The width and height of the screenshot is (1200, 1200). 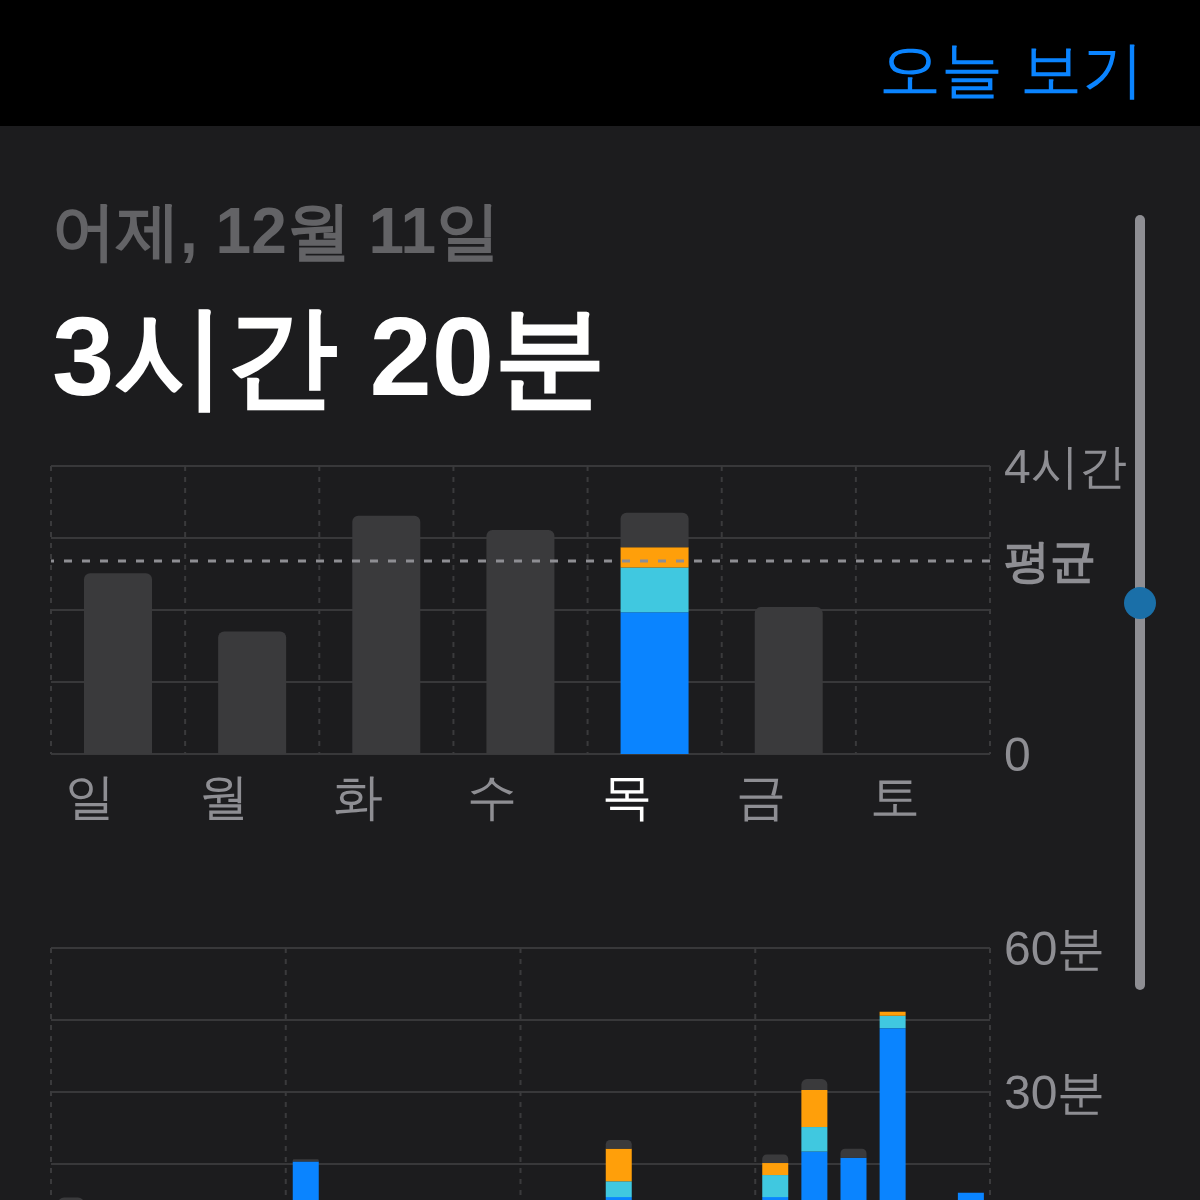 What do you see at coordinates (1055, 1092) in the screenshot?
I see `y-tick-label: 30분` at bounding box center [1055, 1092].